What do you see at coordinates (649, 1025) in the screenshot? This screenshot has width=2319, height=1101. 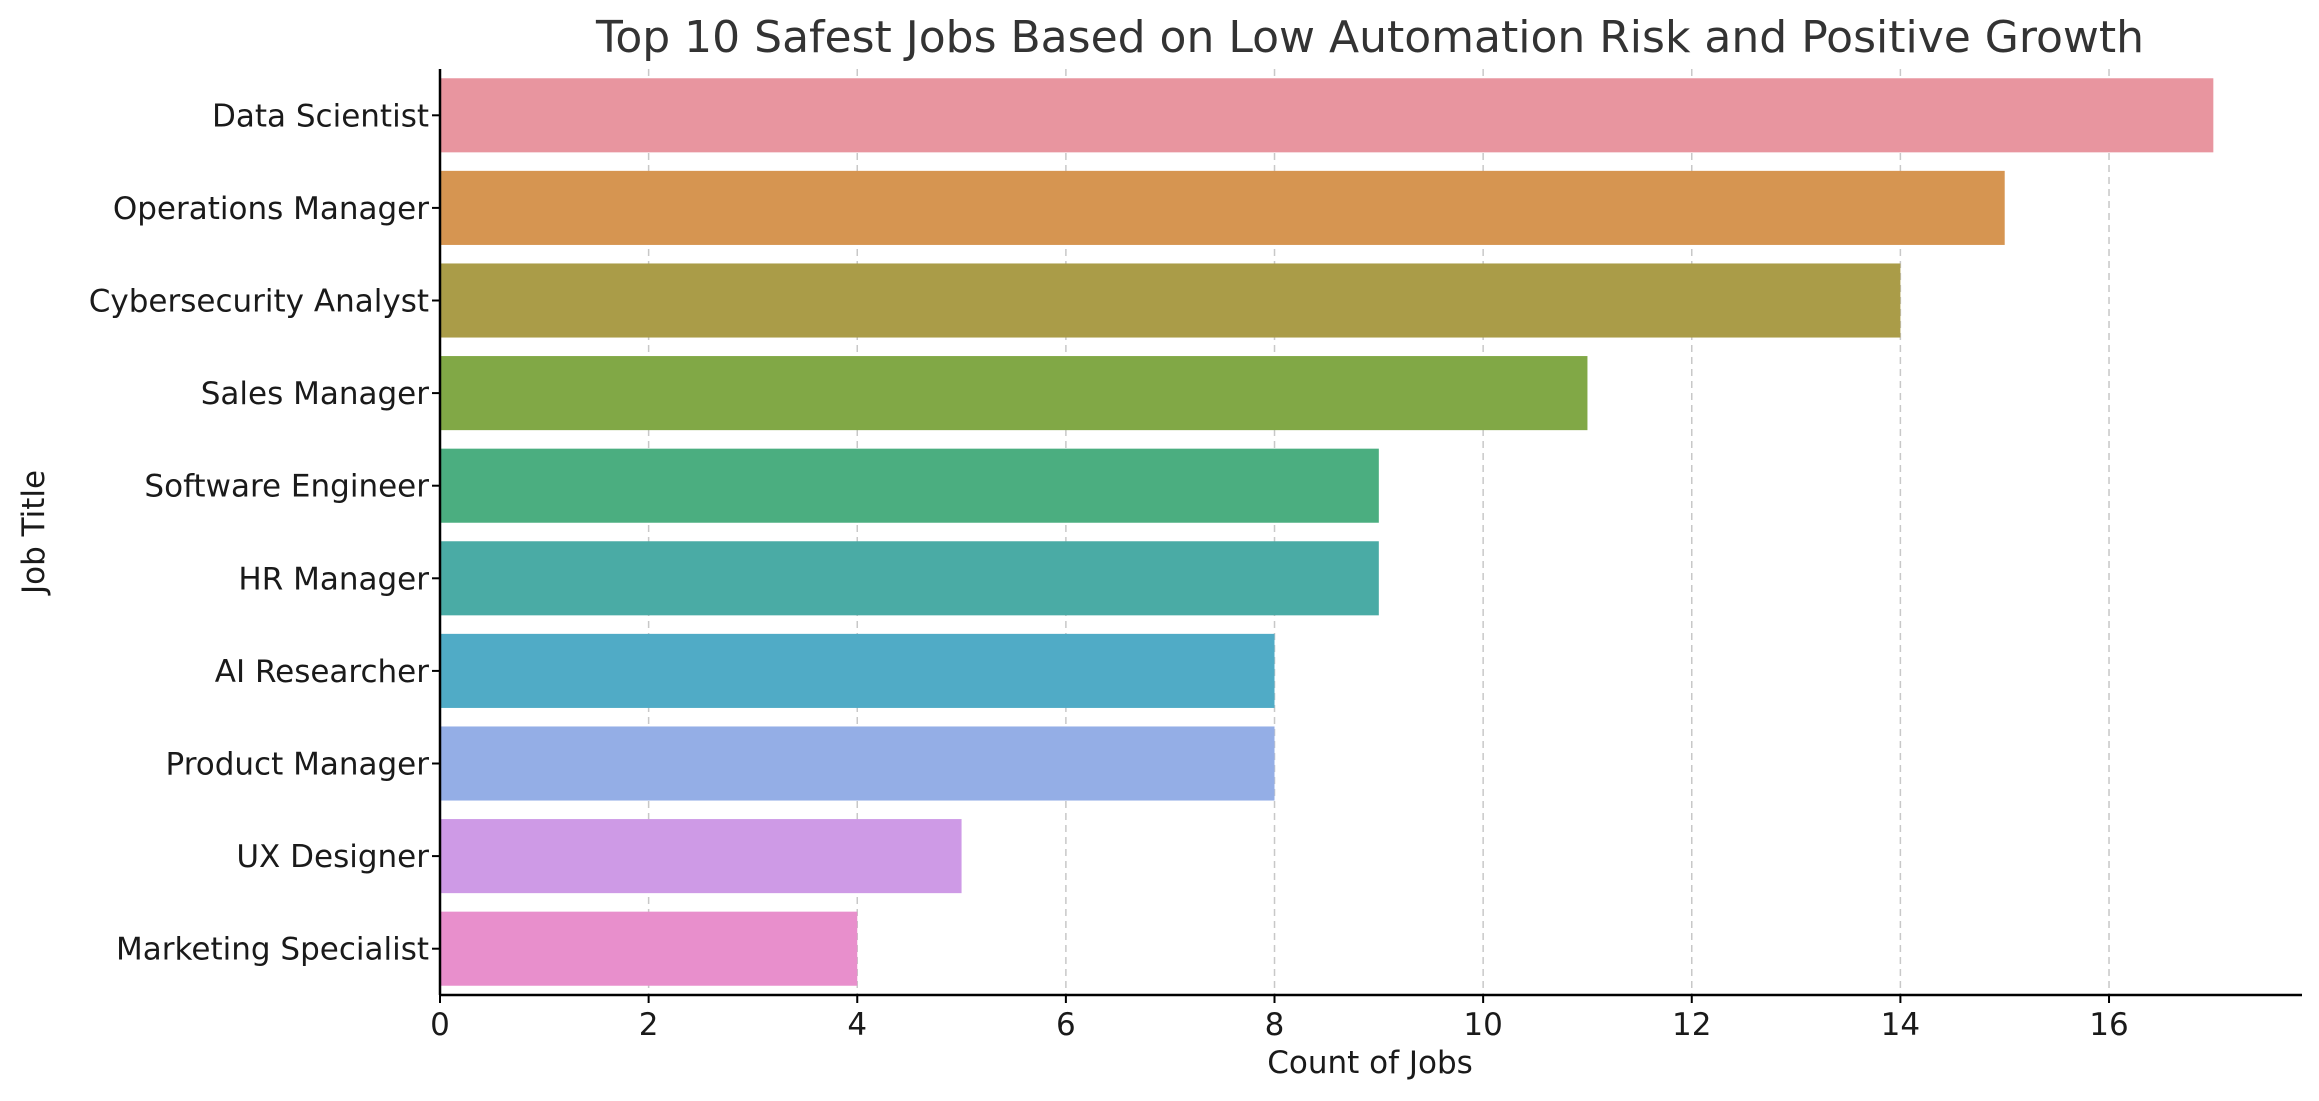 I see `x-tick-label: 2` at bounding box center [649, 1025].